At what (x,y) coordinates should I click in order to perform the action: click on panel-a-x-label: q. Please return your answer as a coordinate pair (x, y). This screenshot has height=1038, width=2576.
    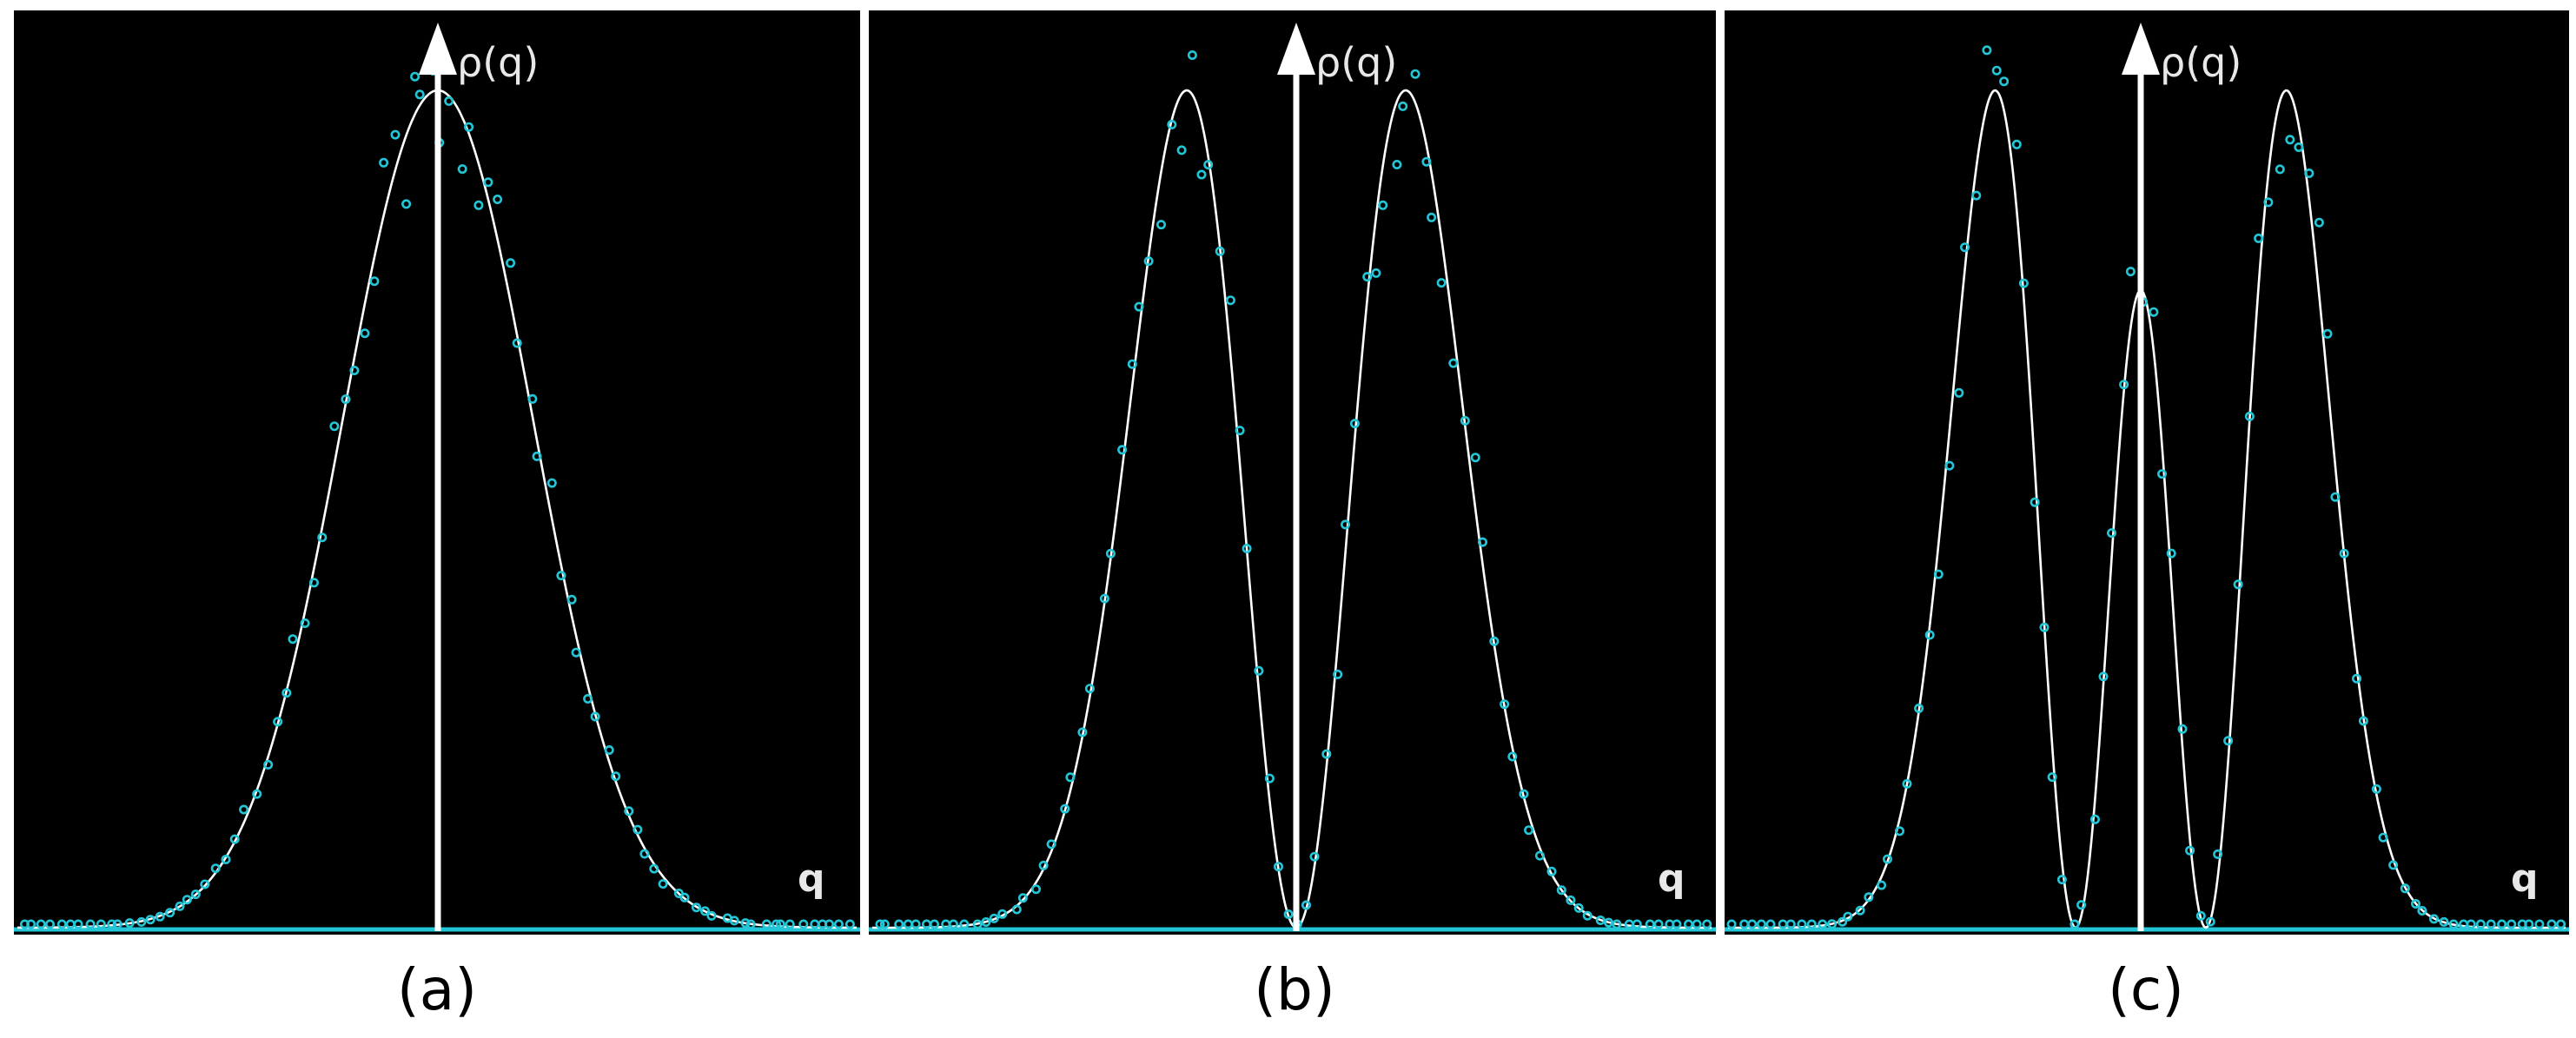
    Looking at the image, I should click on (811, 878).